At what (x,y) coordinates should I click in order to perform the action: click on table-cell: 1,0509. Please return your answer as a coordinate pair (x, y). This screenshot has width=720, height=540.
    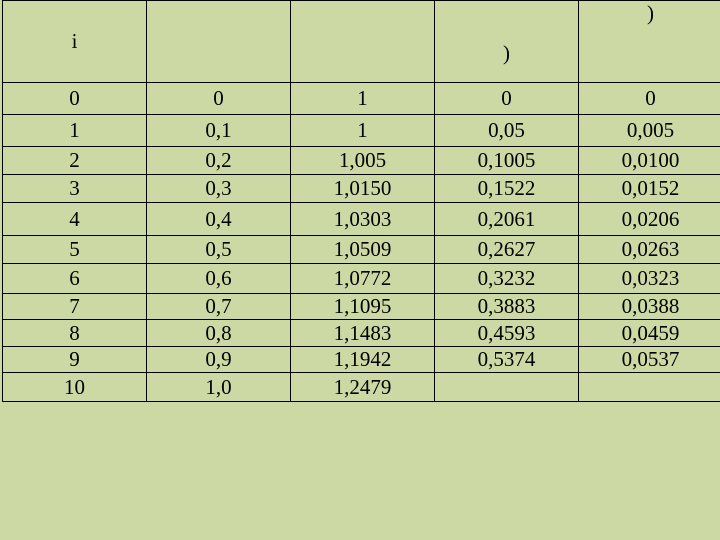
    Looking at the image, I should click on (362, 249).